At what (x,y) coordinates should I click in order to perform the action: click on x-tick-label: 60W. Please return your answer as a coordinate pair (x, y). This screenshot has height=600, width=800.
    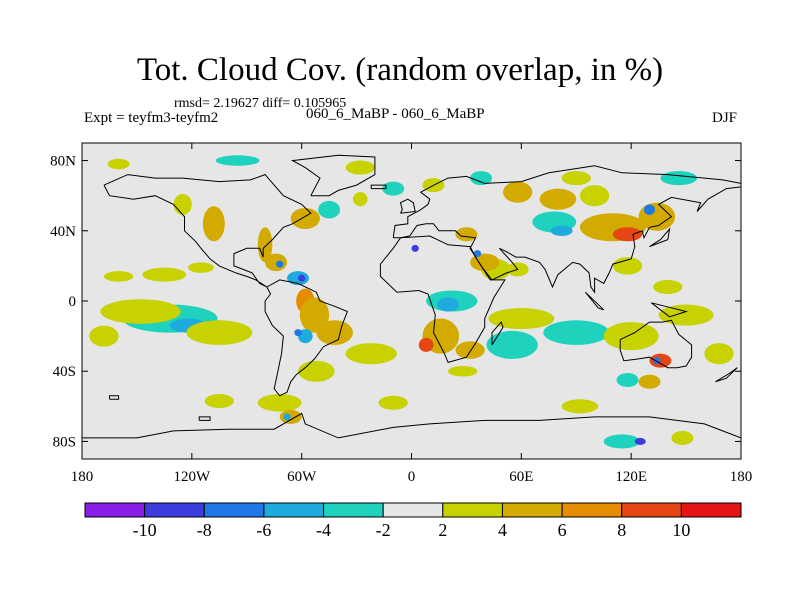
    Looking at the image, I should click on (302, 477).